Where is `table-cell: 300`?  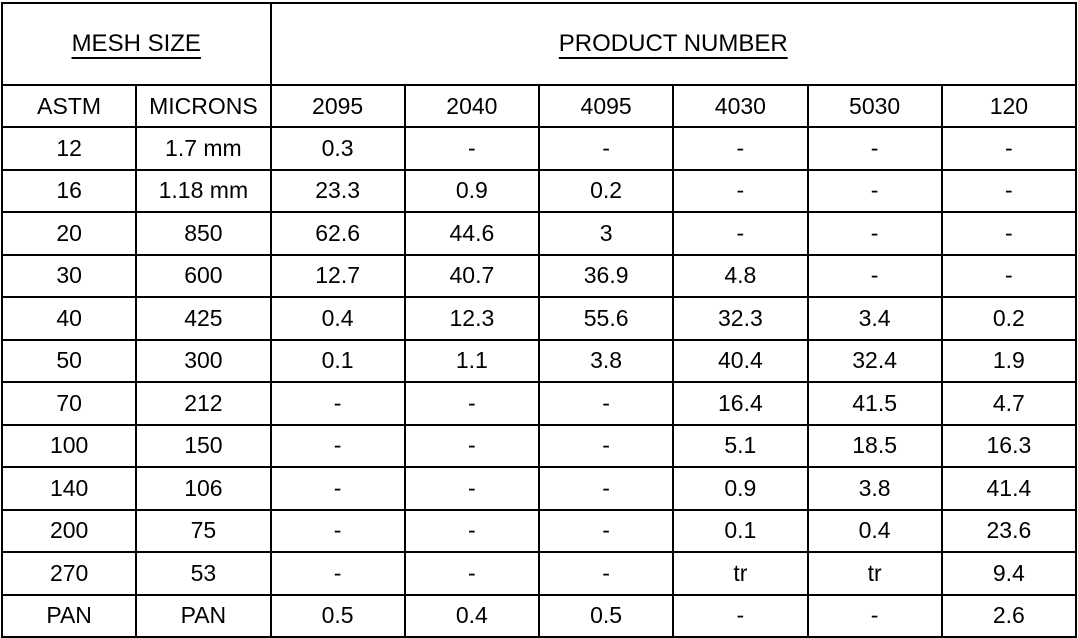 table-cell: 300 is located at coordinates (203, 360).